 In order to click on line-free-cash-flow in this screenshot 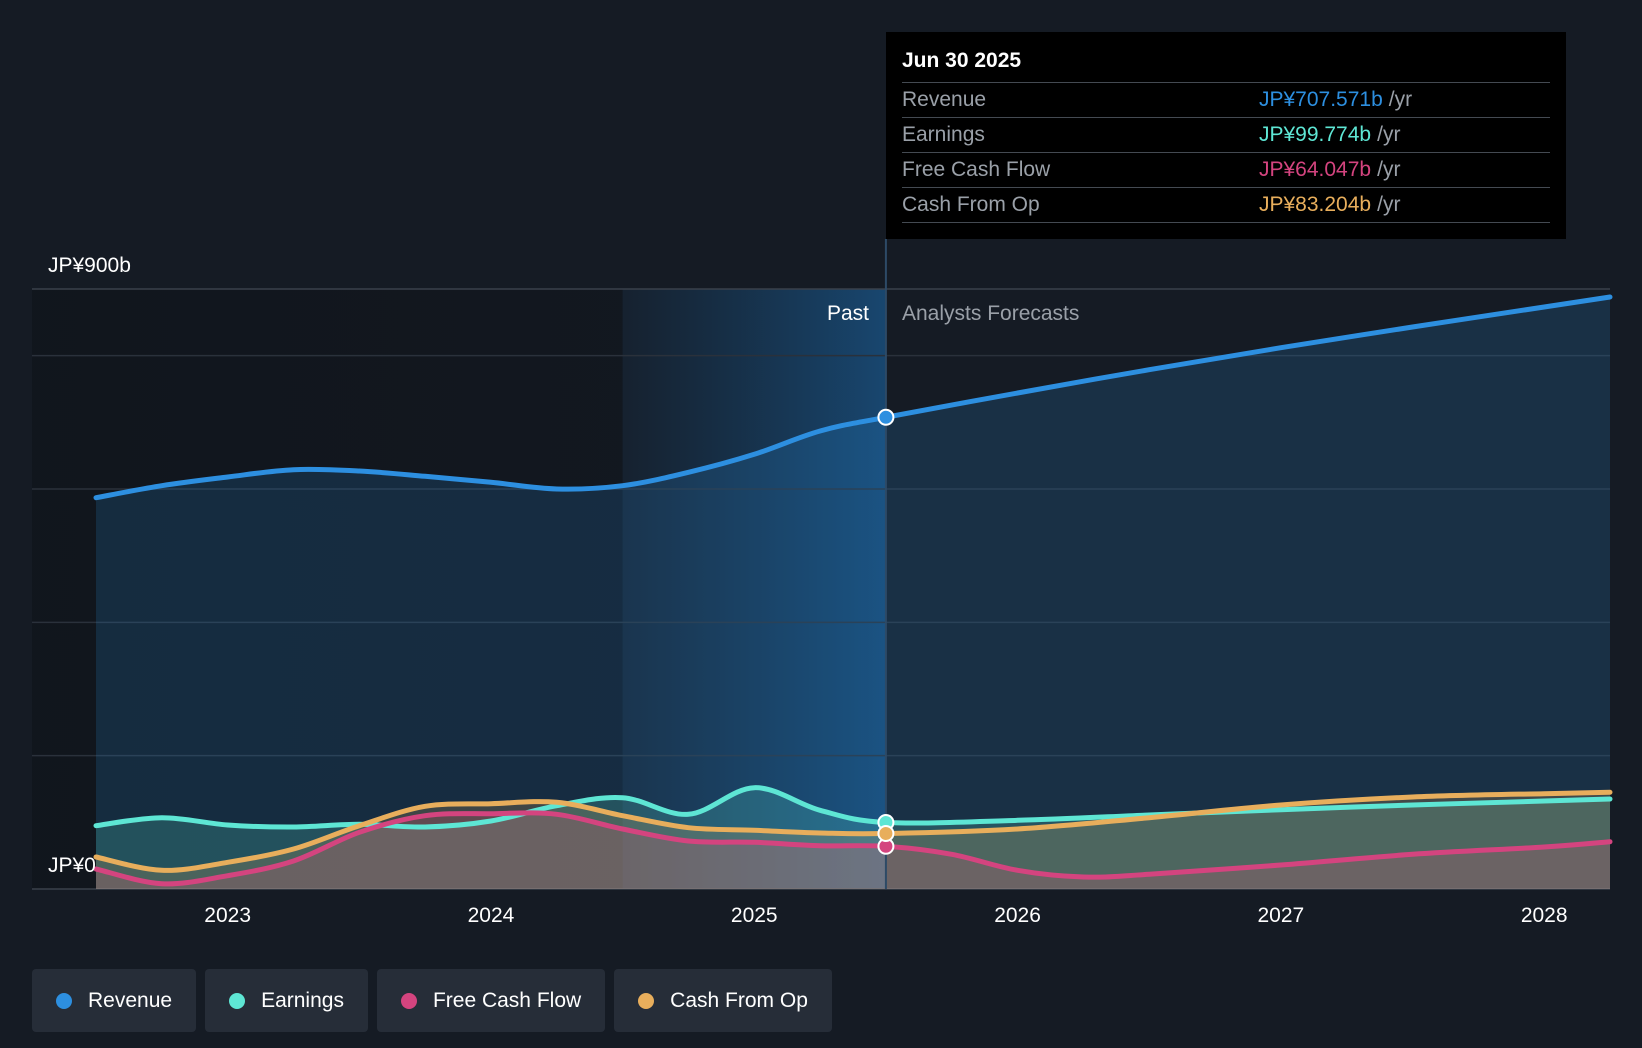, I will do `click(853, 848)`.